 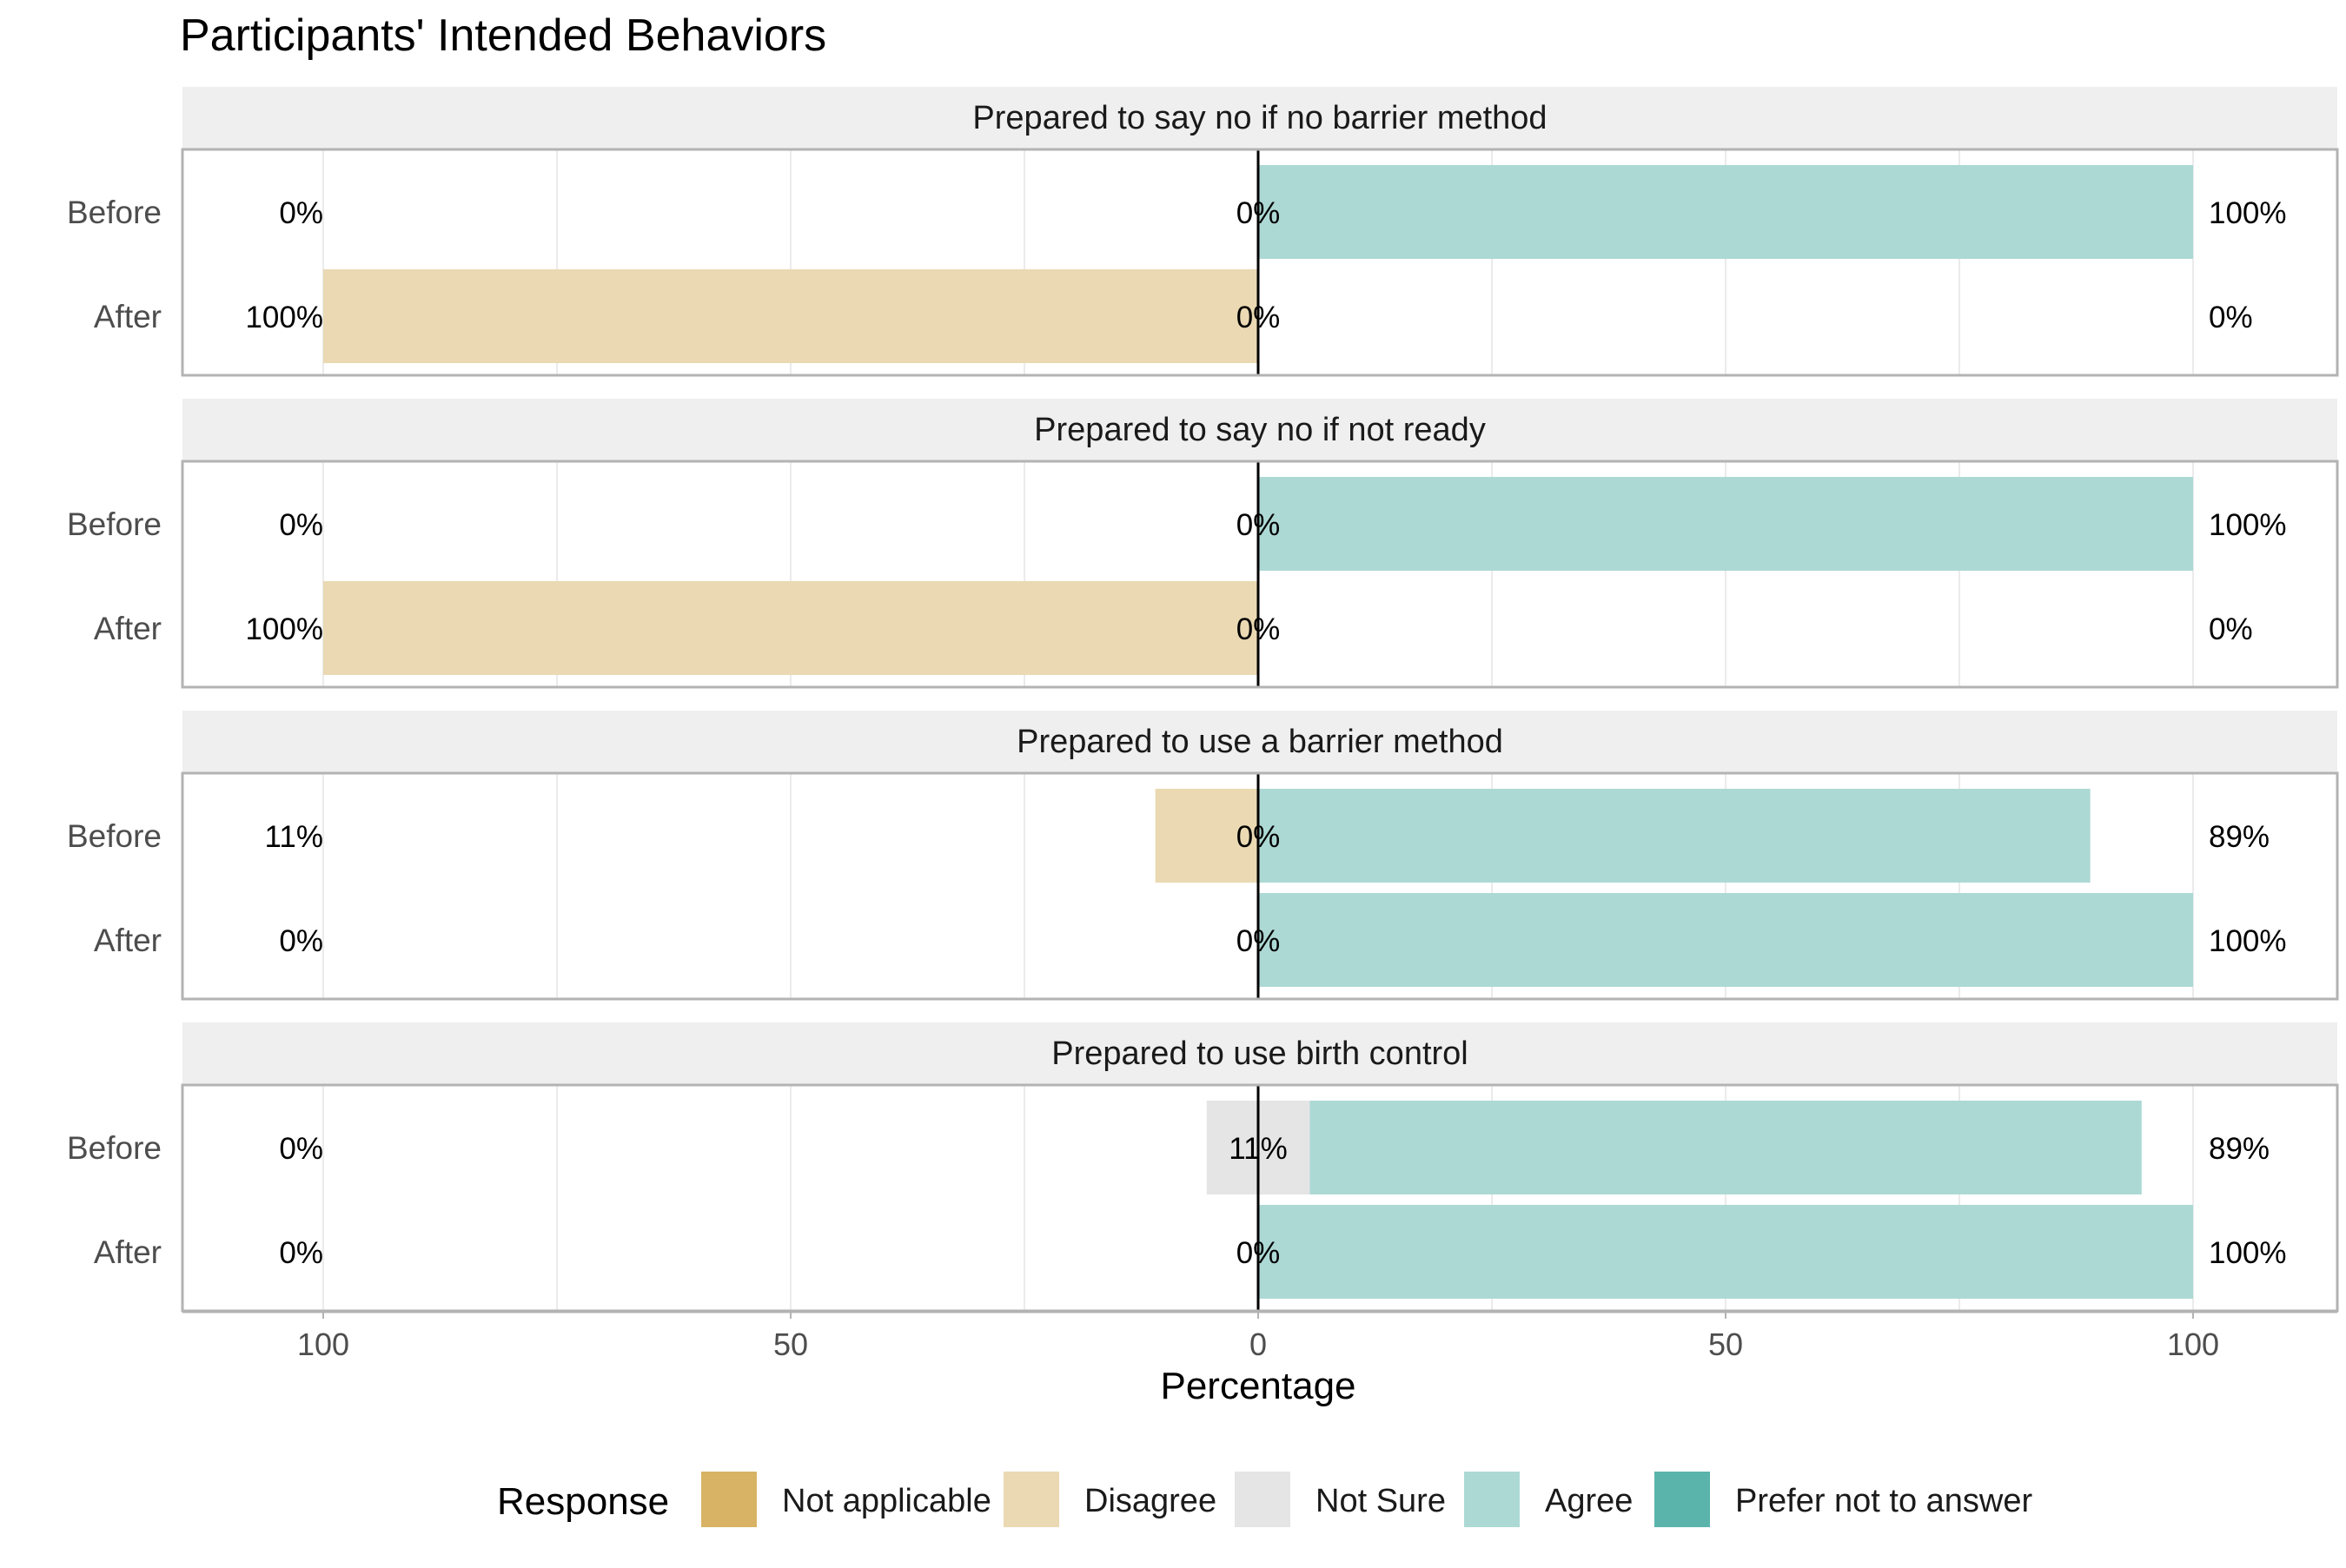 What do you see at coordinates (1380, 1501) in the screenshot?
I see `legend-label: Not Sure` at bounding box center [1380, 1501].